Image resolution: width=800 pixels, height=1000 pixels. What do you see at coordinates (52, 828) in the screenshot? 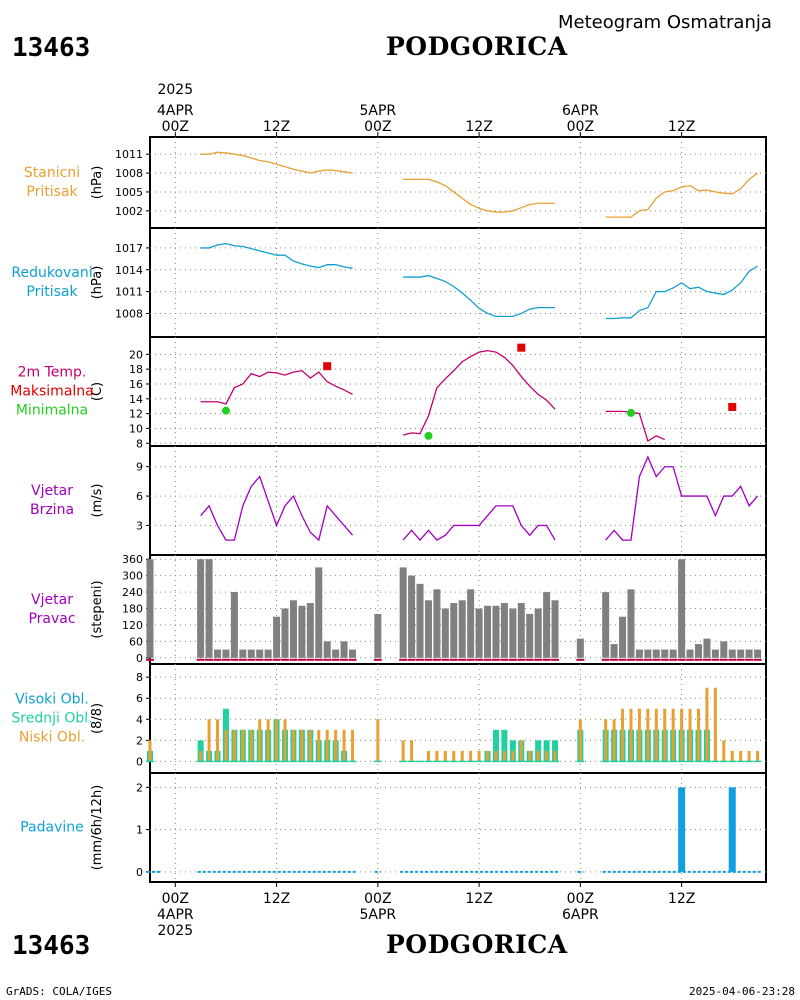
I see `panel-name-label: Padavine` at bounding box center [52, 828].